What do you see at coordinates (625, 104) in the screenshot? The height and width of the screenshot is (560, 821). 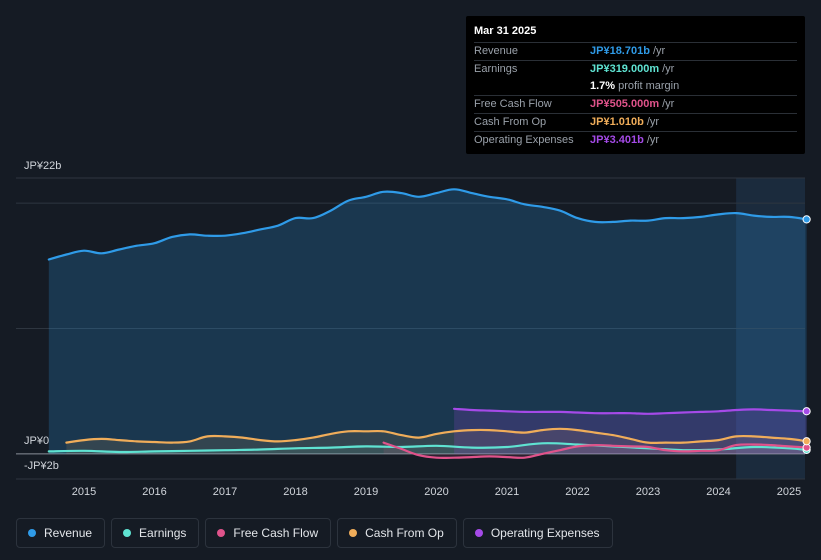 I see `tooltip-row-value: JP¥505.000m` at bounding box center [625, 104].